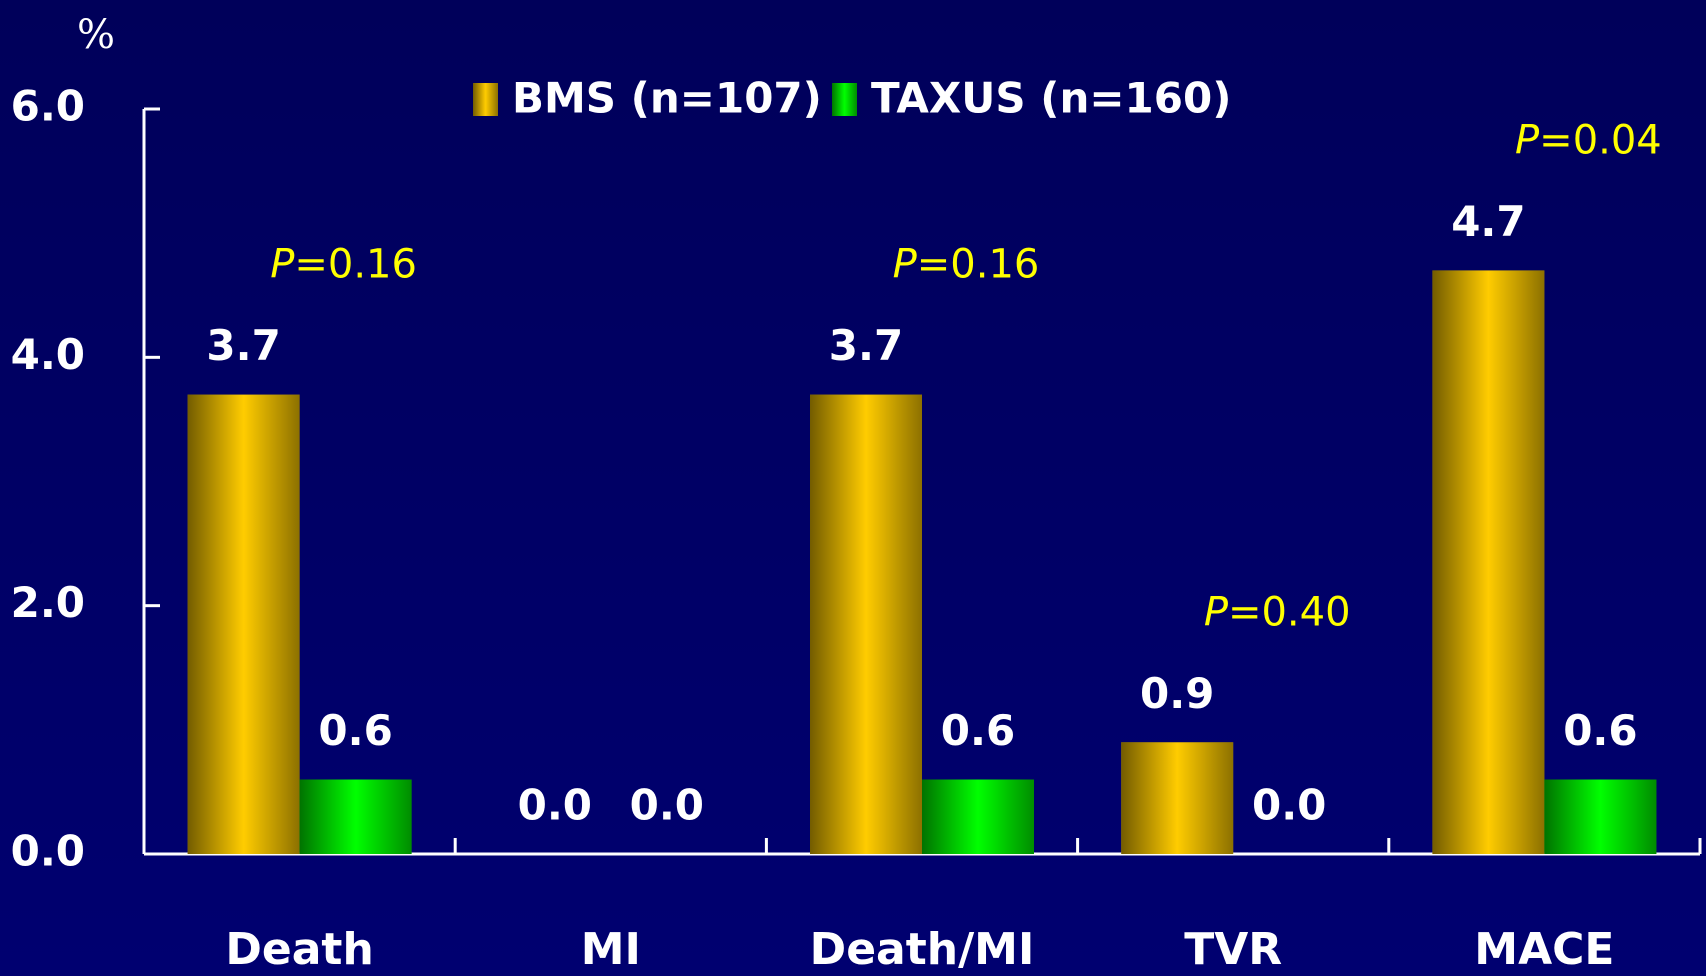  Describe the element at coordinates (667, 98) in the screenshot. I see `legend-label: BMS (n=107)` at that location.